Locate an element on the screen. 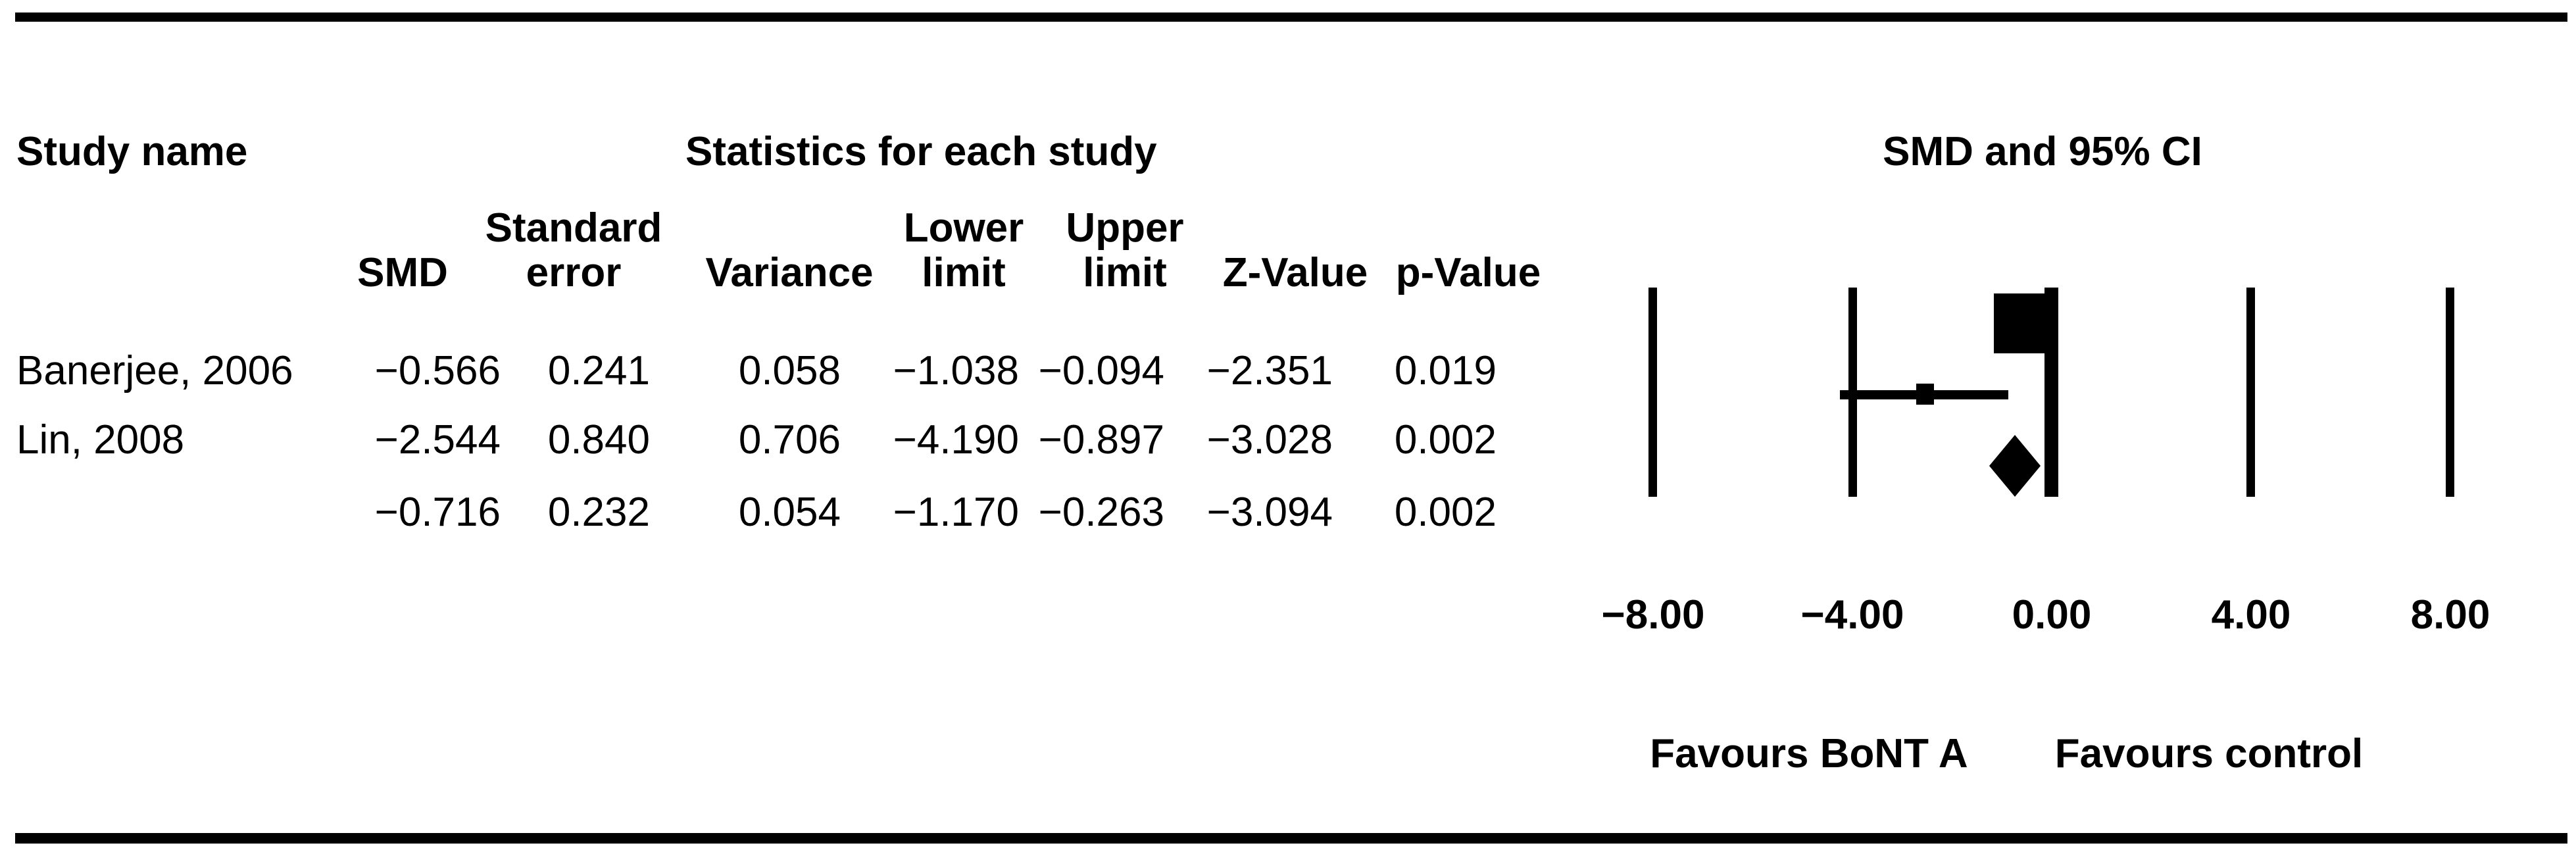 The height and width of the screenshot is (860, 2576). lin-point-marker is located at coordinates (1925, 395).